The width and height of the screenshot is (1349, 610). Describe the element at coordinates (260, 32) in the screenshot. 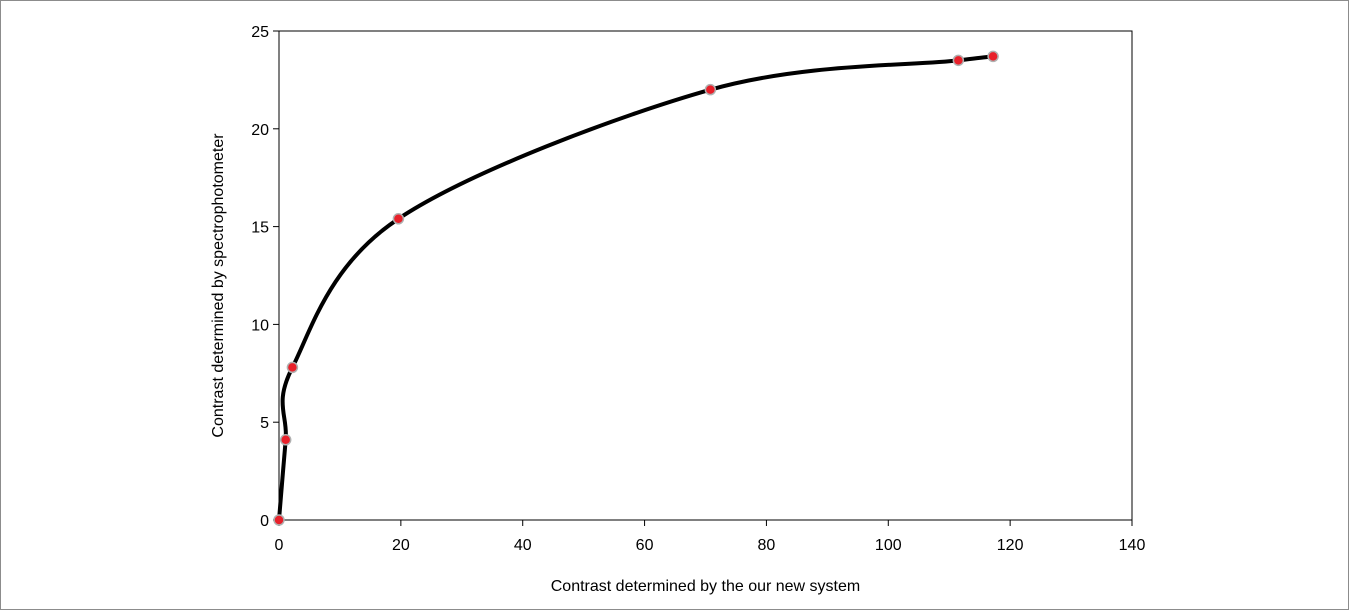

I see `y-tick-label: 25` at that location.